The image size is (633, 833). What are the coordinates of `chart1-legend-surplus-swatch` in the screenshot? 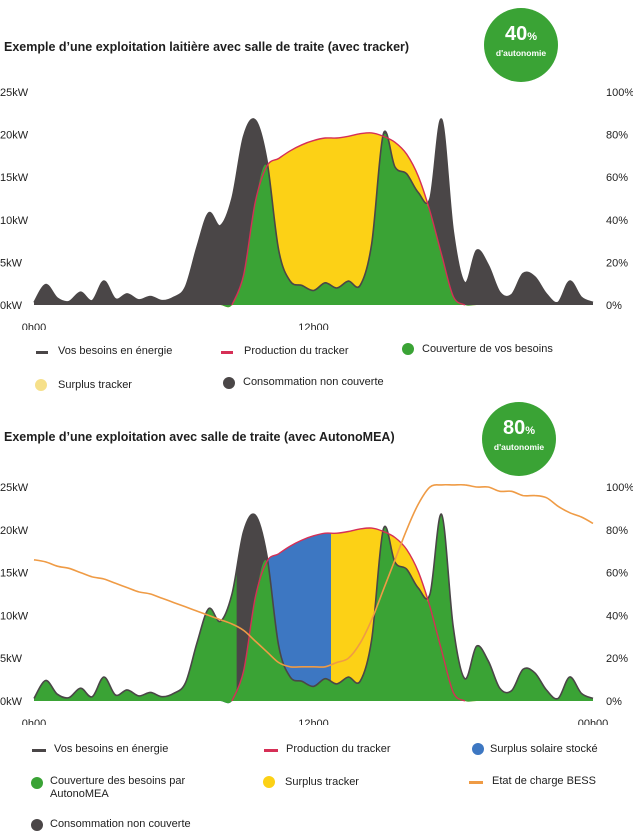 It's located at (41, 385).